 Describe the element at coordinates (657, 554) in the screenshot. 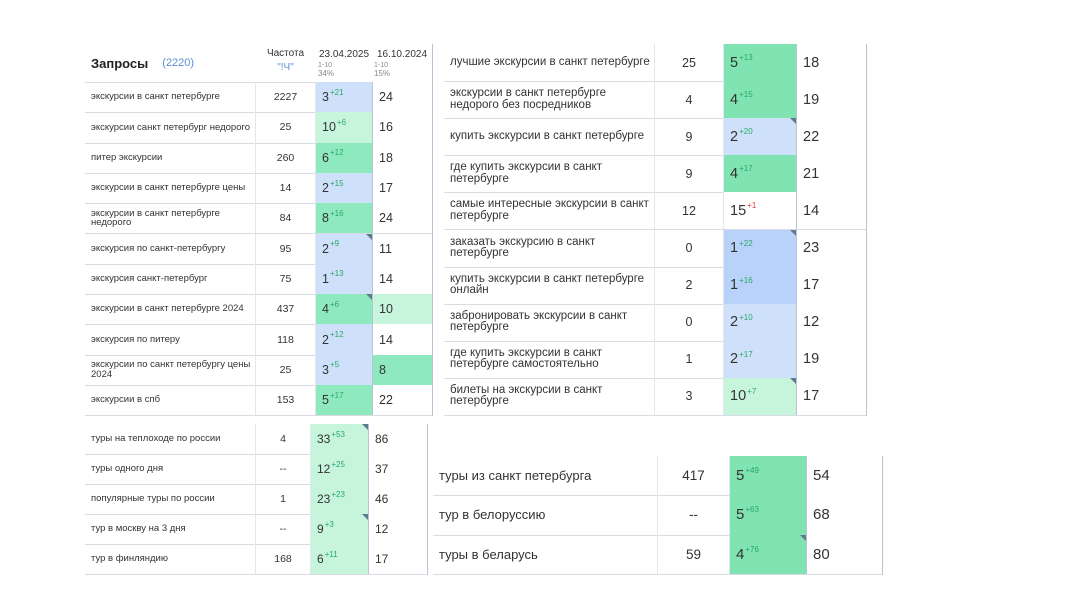

I see `table-row: туры в беларусь 59 4 +76 80` at that location.